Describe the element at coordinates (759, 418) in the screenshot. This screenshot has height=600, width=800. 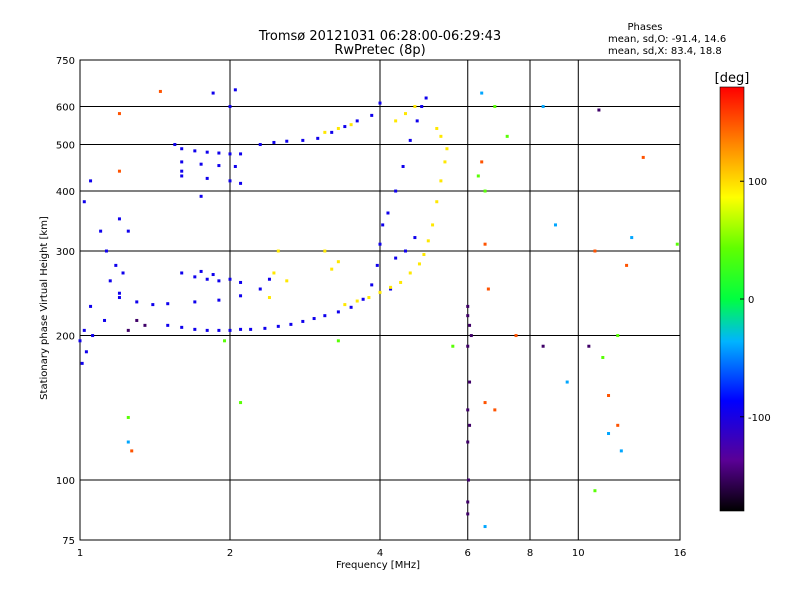
I see `colorbar-tick-label: -100` at that location.